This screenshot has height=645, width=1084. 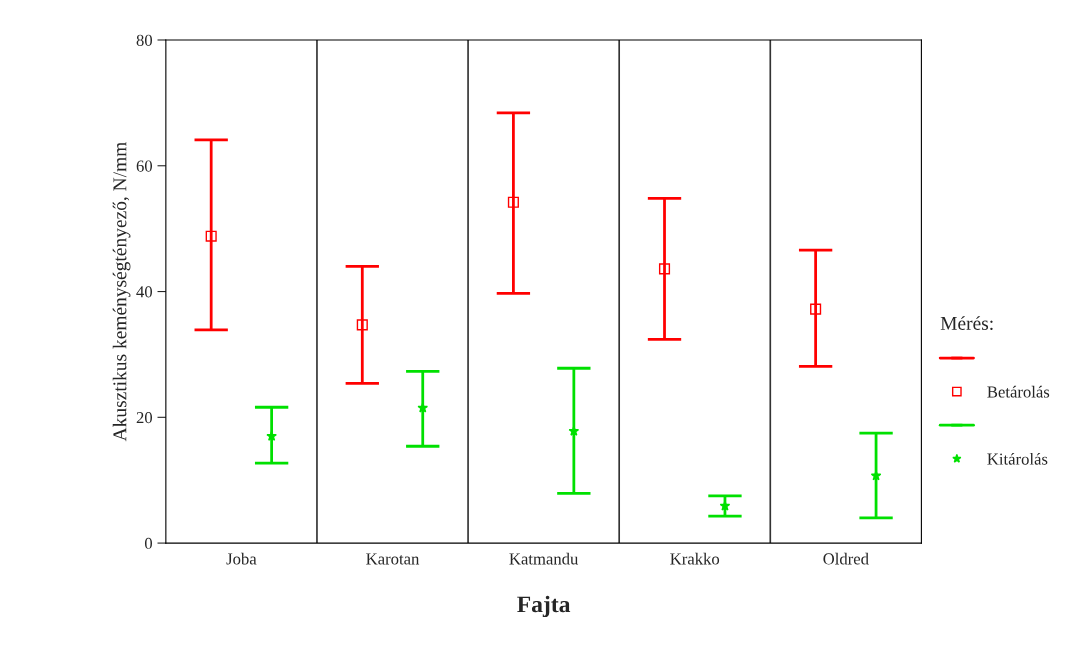 What do you see at coordinates (144, 418) in the screenshot?
I see `y-tick-label: 20` at bounding box center [144, 418].